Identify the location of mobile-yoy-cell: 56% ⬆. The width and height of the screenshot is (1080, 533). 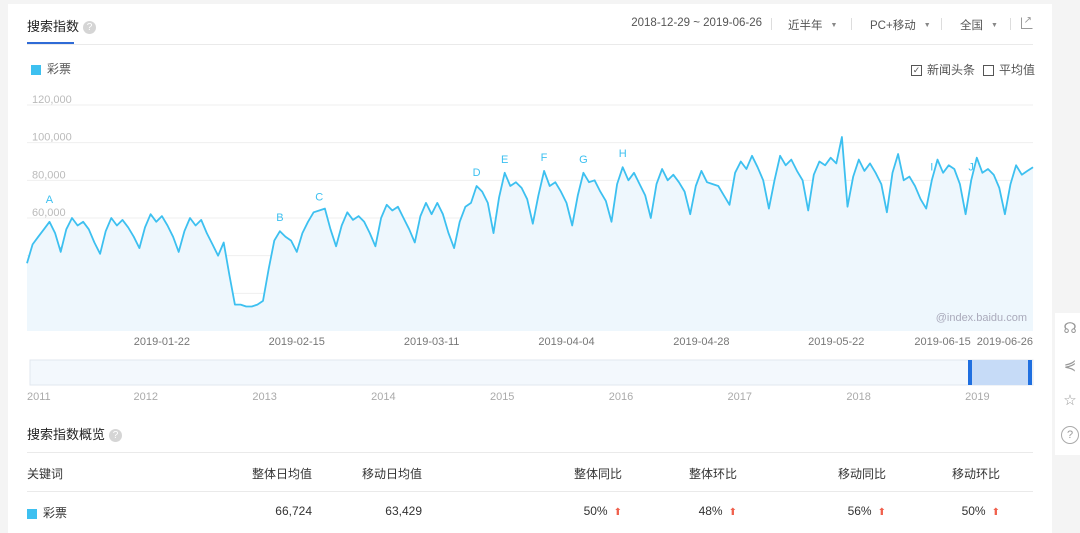
(867, 511).